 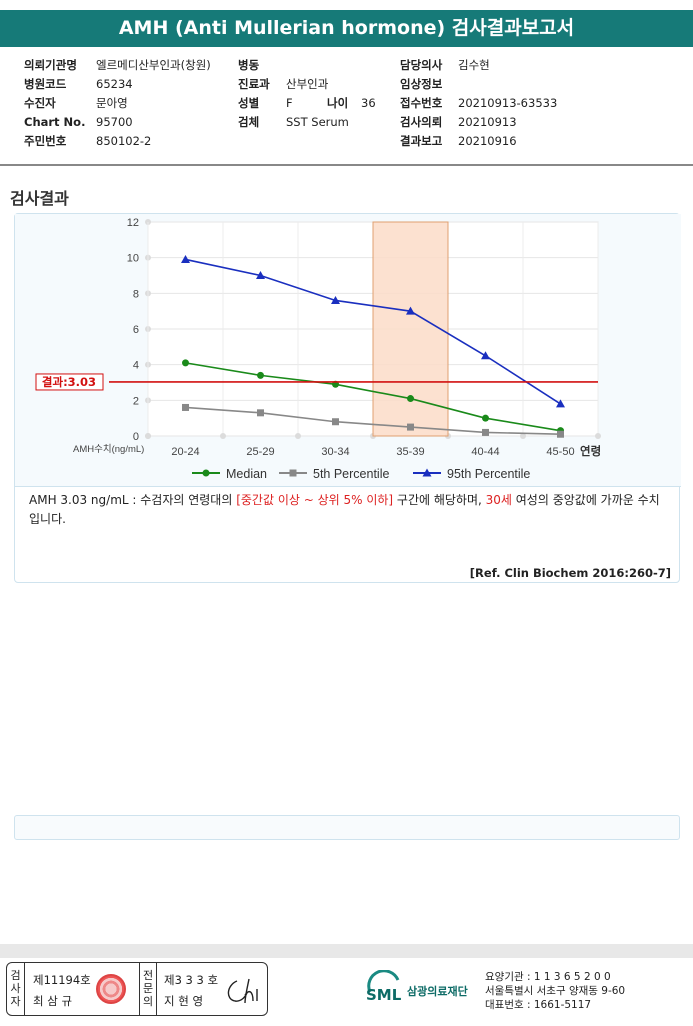 What do you see at coordinates (437, 991) in the screenshot?
I see `logo-text: 삼광의료재단` at bounding box center [437, 991].